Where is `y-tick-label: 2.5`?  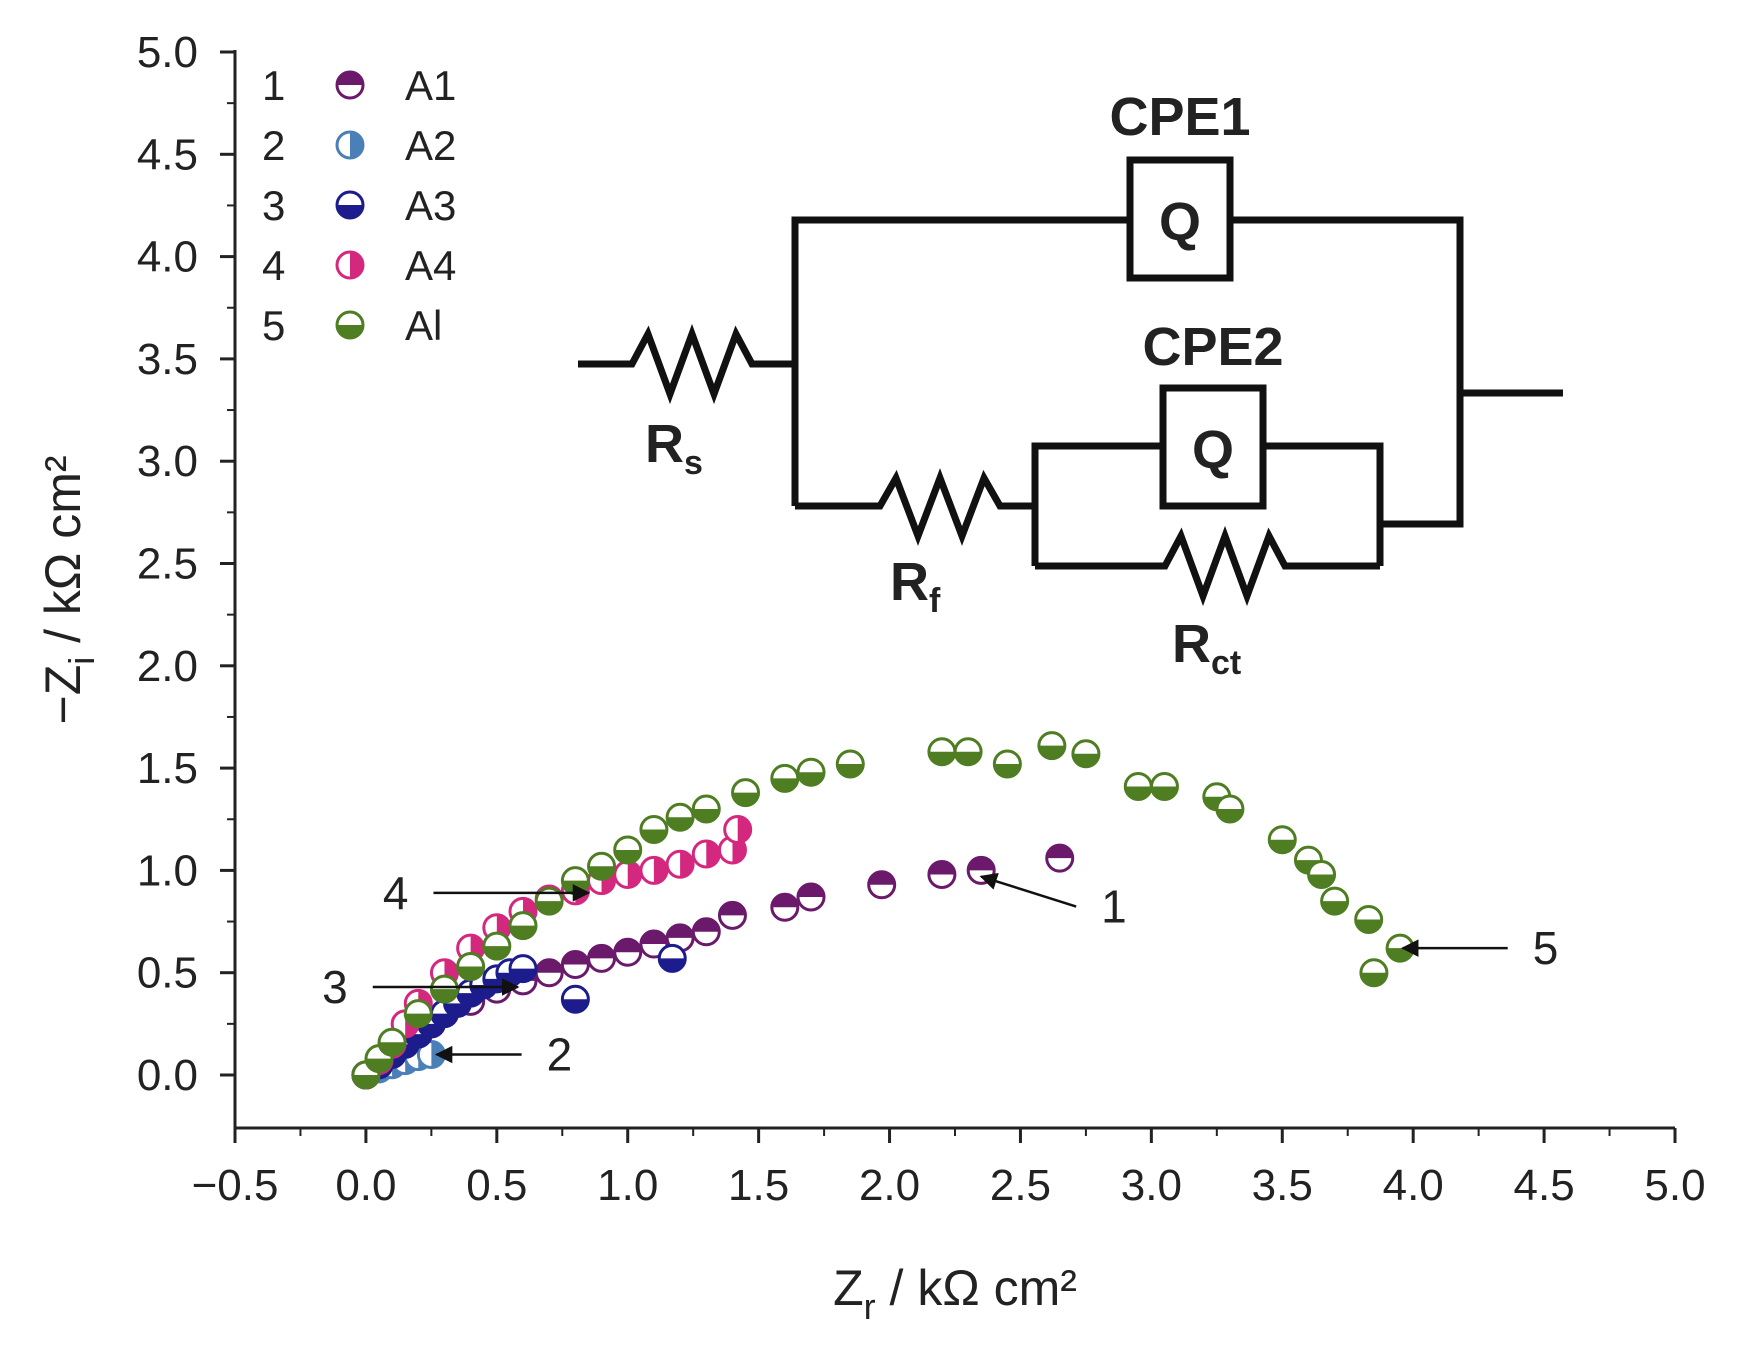 y-tick-label: 2.5 is located at coordinates (167, 564).